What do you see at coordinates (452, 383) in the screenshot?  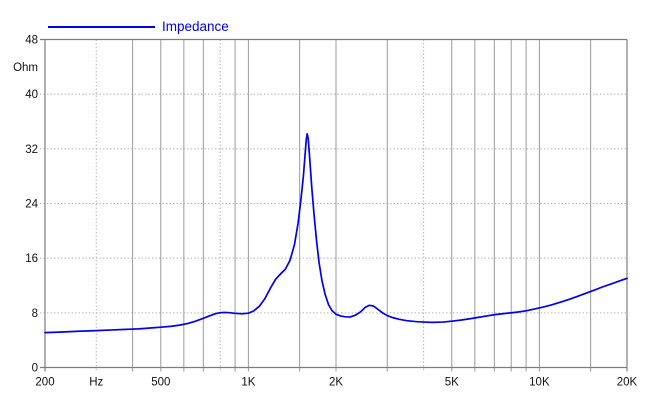 I see `x-tick-label: 5K` at bounding box center [452, 383].